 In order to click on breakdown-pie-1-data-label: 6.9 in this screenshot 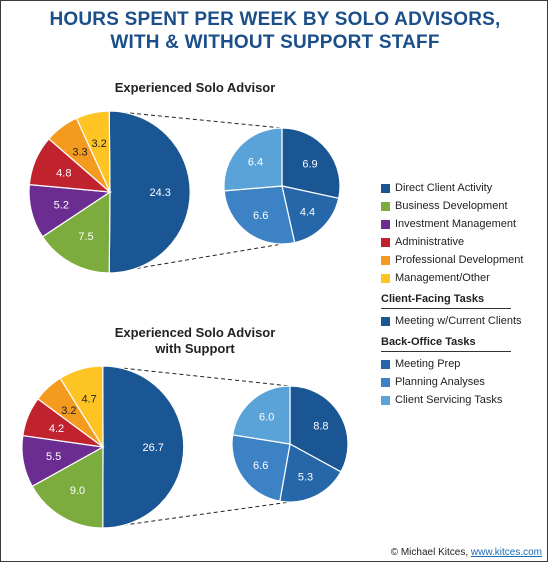, I will do `click(309, 164)`.